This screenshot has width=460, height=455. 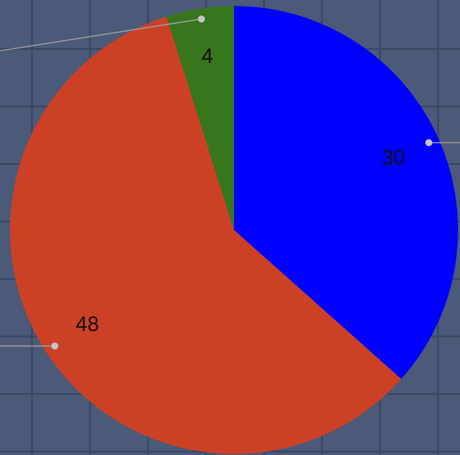 What do you see at coordinates (88, 324) in the screenshot?
I see `data-label: 48` at bounding box center [88, 324].